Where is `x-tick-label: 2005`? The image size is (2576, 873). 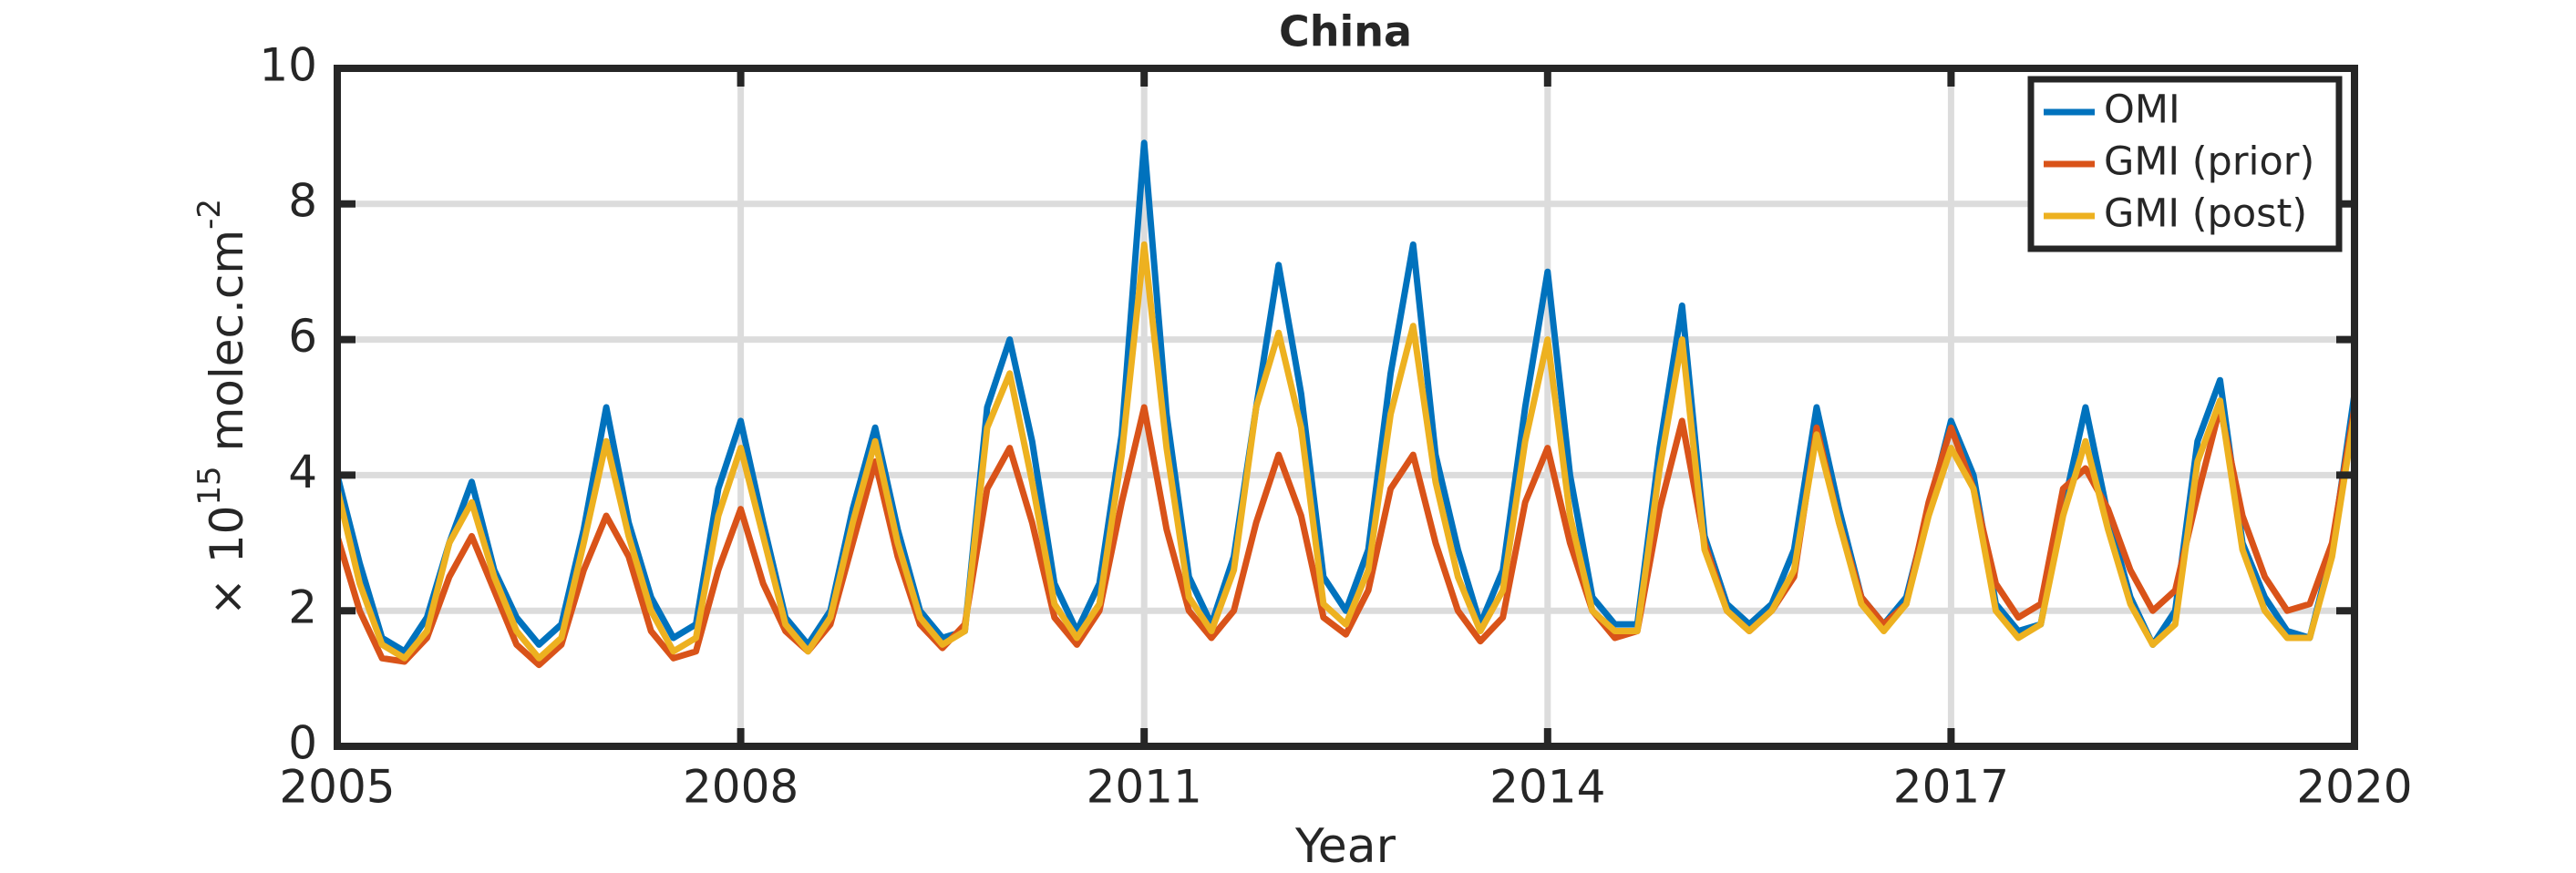 x-tick-label: 2005 is located at coordinates (337, 788).